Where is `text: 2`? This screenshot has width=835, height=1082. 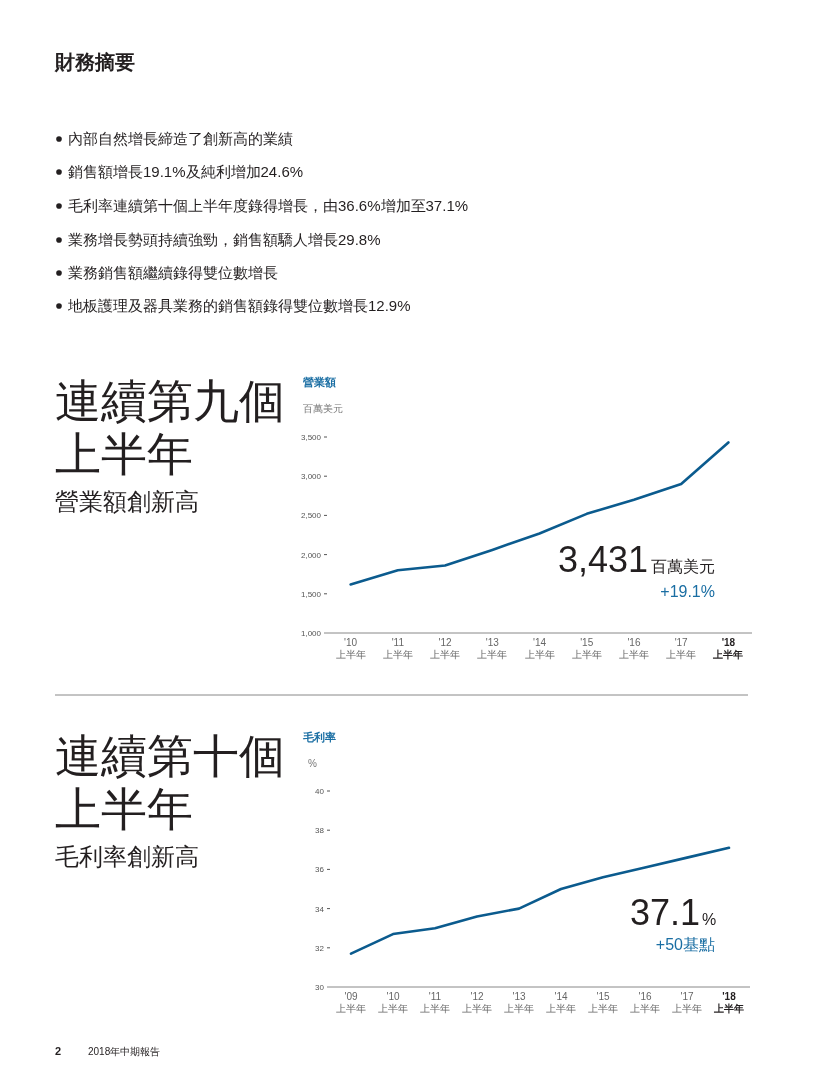
text: 2 is located at coordinates (58, 1051).